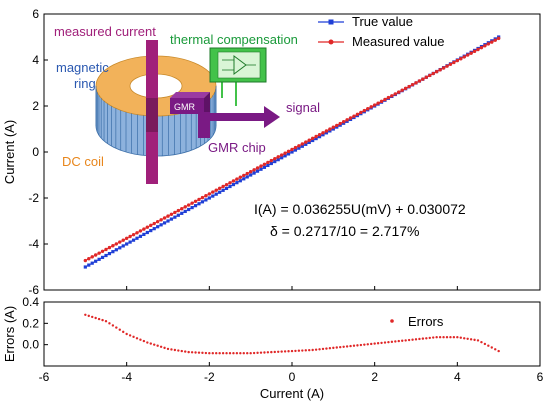  What do you see at coordinates (82, 67) in the screenshot?
I see `label-magnetic-ring-line1: magnetic` at bounding box center [82, 67].